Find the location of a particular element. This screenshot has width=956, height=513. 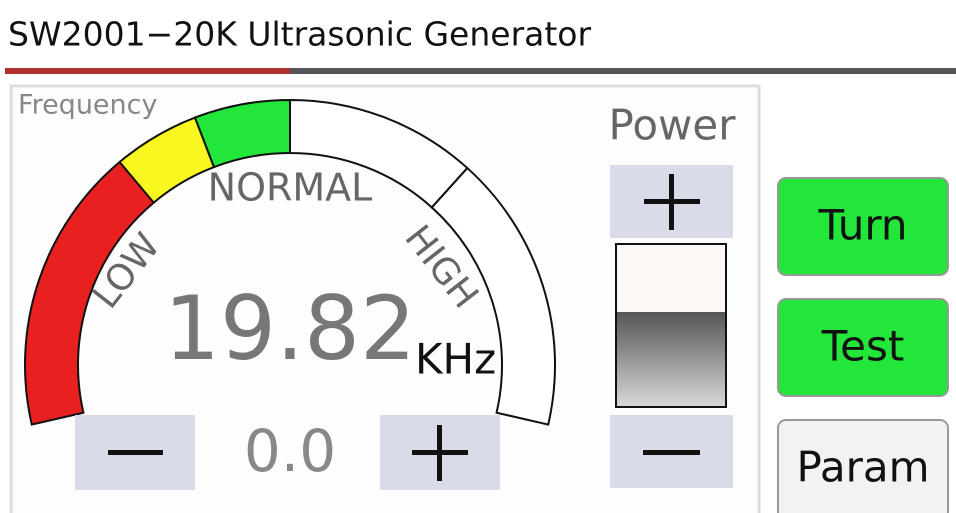

button-label: Test is located at coordinates (863, 346).